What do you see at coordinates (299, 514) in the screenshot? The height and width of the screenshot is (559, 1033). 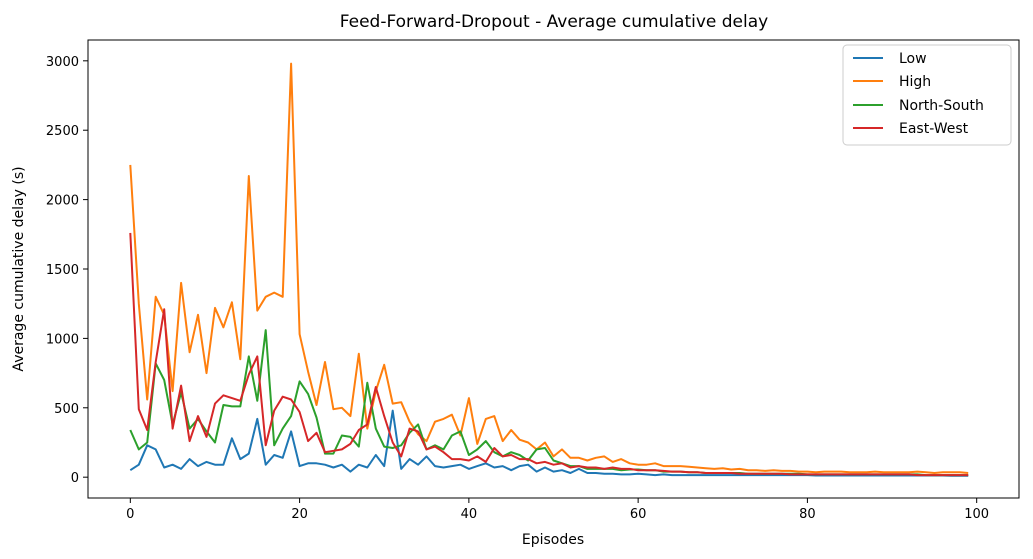 I see `x-tick-label: 20` at bounding box center [299, 514].